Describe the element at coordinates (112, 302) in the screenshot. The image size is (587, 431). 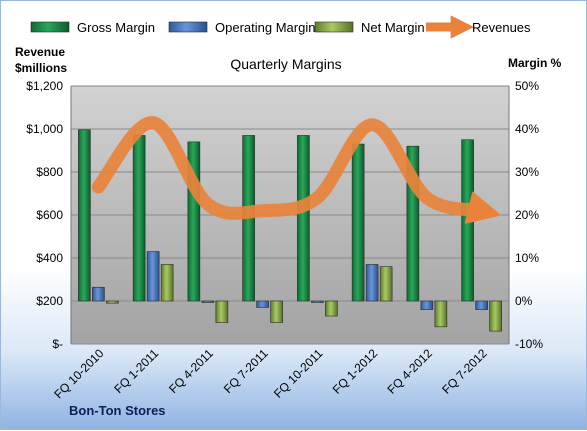
I see `bar-net-margin-fq-10-2010` at that location.